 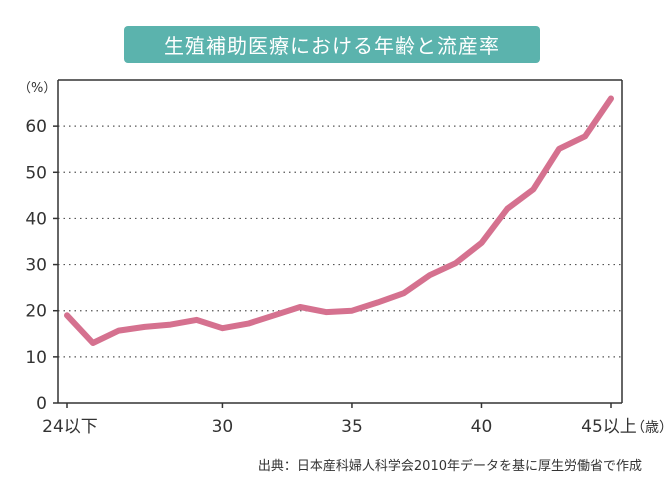 What do you see at coordinates (352, 427) in the screenshot?
I see `x-tick-label: 35` at bounding box center [352, 427].